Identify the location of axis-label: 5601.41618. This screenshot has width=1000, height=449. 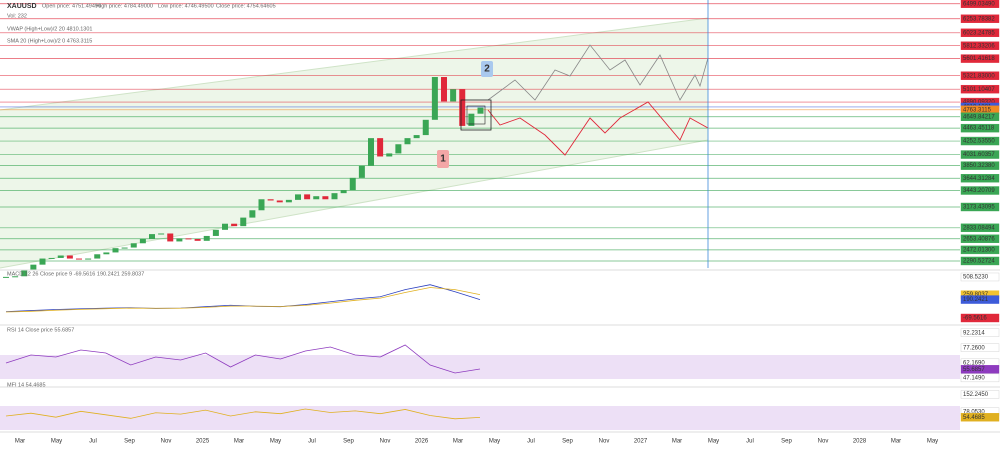
(979, 59).